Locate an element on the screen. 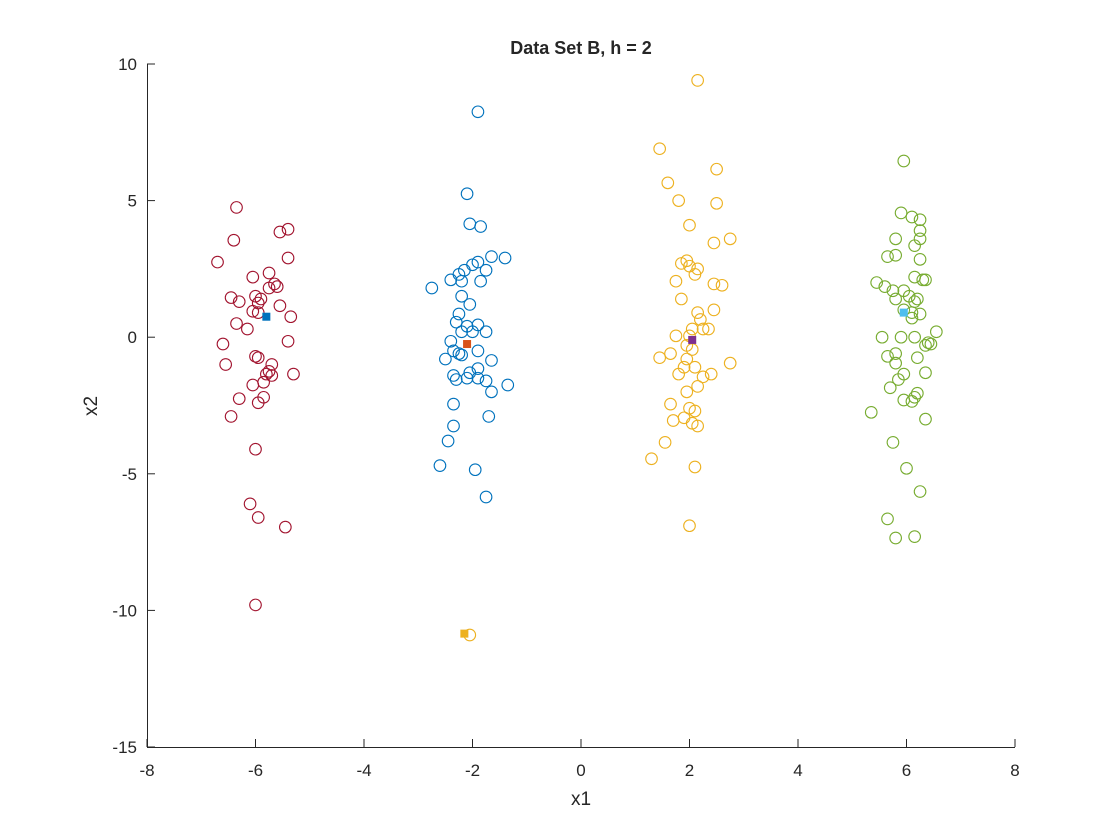 The image size is (1120, 840). chart-title: Data Set B, h = 2 is located at coordinates (581, 48).